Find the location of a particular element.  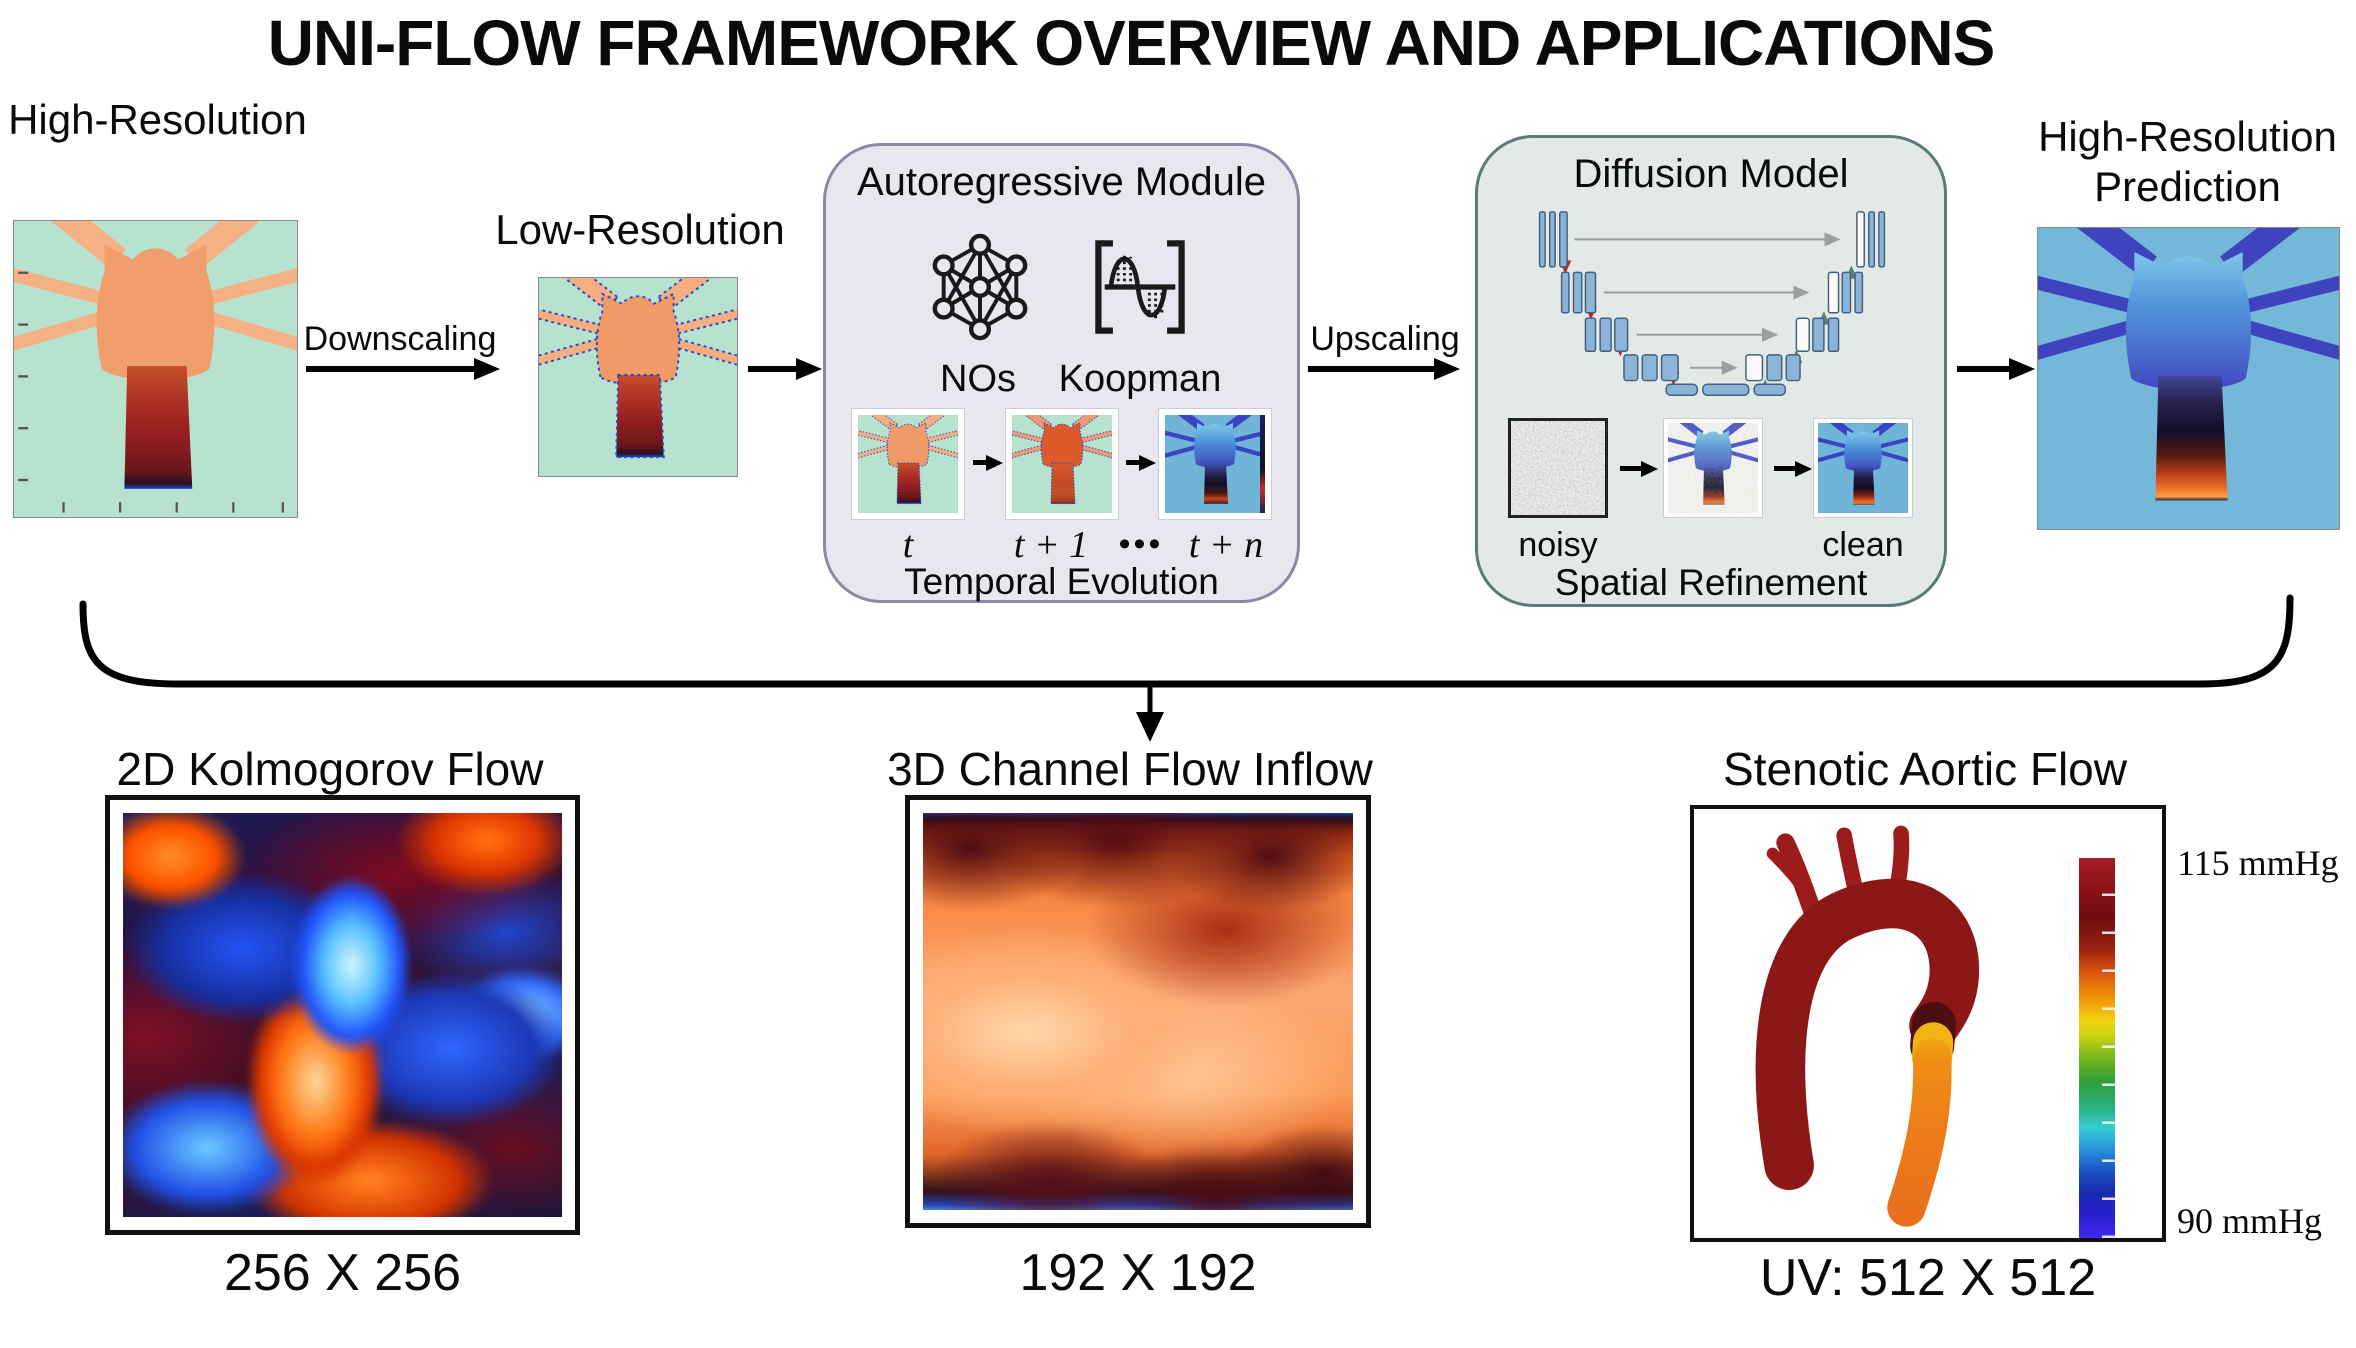

denoising-mid-image is located at coordinates (1713, 468).